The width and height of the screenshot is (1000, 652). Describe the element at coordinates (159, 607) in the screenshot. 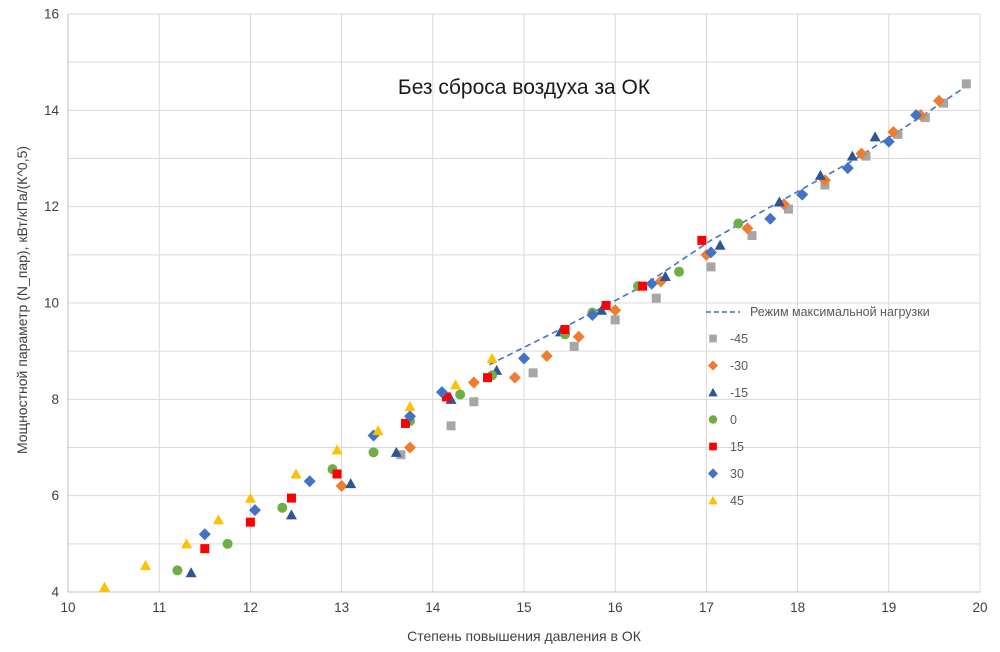

I see `x-tick-label: 11` at that location.